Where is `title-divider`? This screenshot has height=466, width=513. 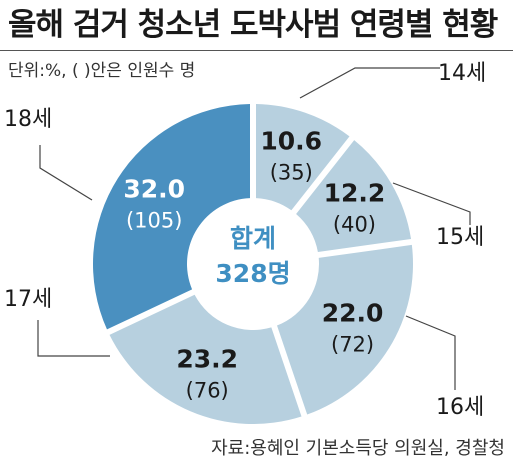
title-divider is located at coordinates (256, 50).